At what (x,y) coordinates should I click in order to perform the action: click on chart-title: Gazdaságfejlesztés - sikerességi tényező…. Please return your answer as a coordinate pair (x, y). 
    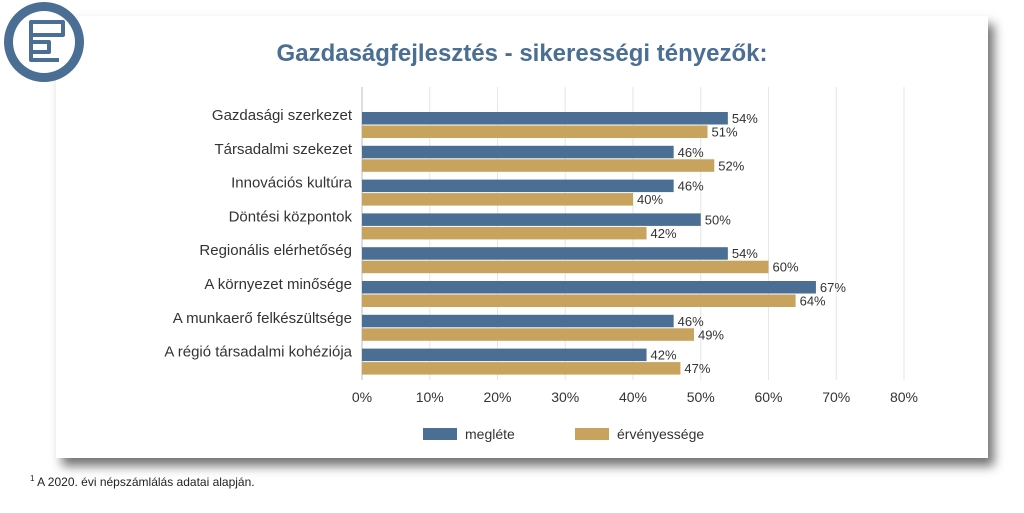
    Looking at the image, I should click on (522, 53).